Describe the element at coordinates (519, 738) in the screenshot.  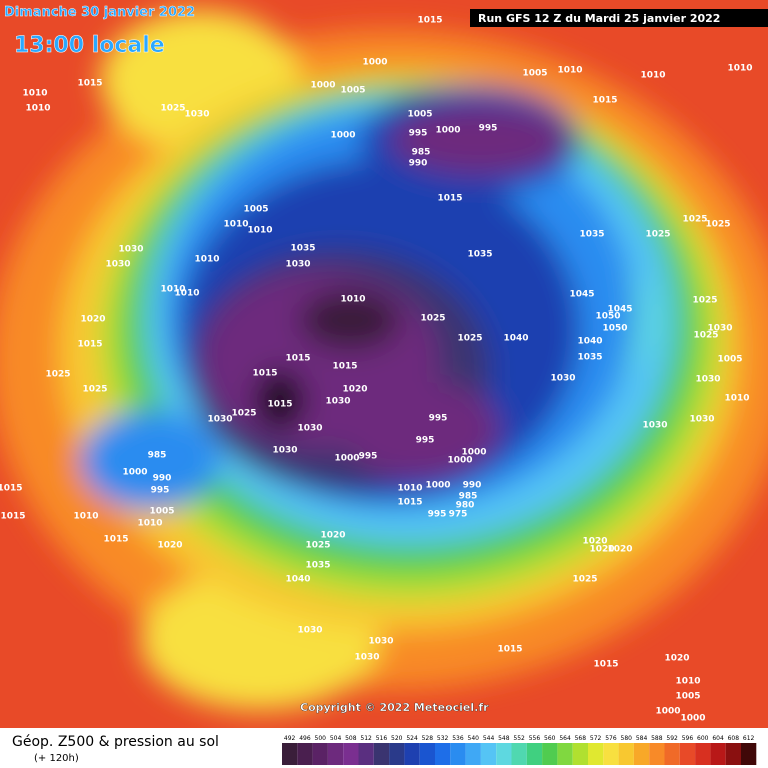
I see `colorbar-label: 552` at that location.